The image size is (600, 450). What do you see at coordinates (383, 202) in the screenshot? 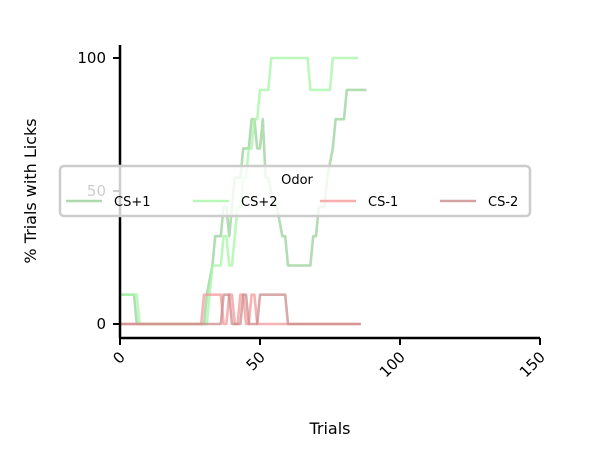
I see `legend-label: CS-1` at bounding box center [383, 202].